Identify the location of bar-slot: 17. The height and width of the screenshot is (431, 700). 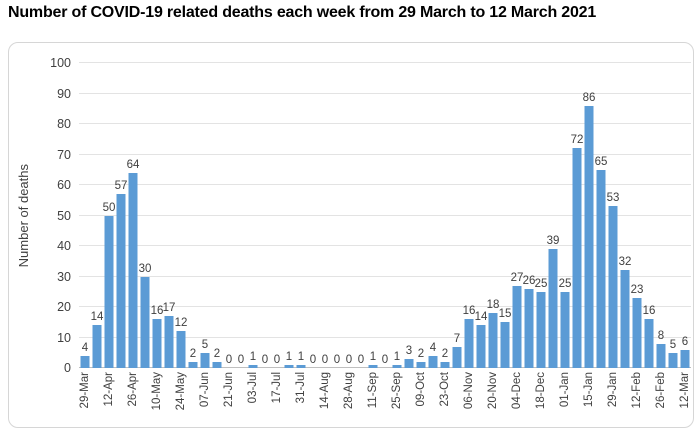
(169, 215).